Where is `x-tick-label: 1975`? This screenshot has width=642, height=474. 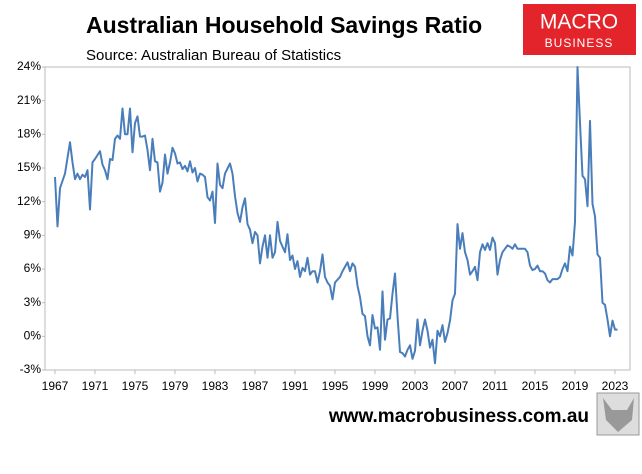 x-tick-label: 1975 is located at coordinates (135, 386).